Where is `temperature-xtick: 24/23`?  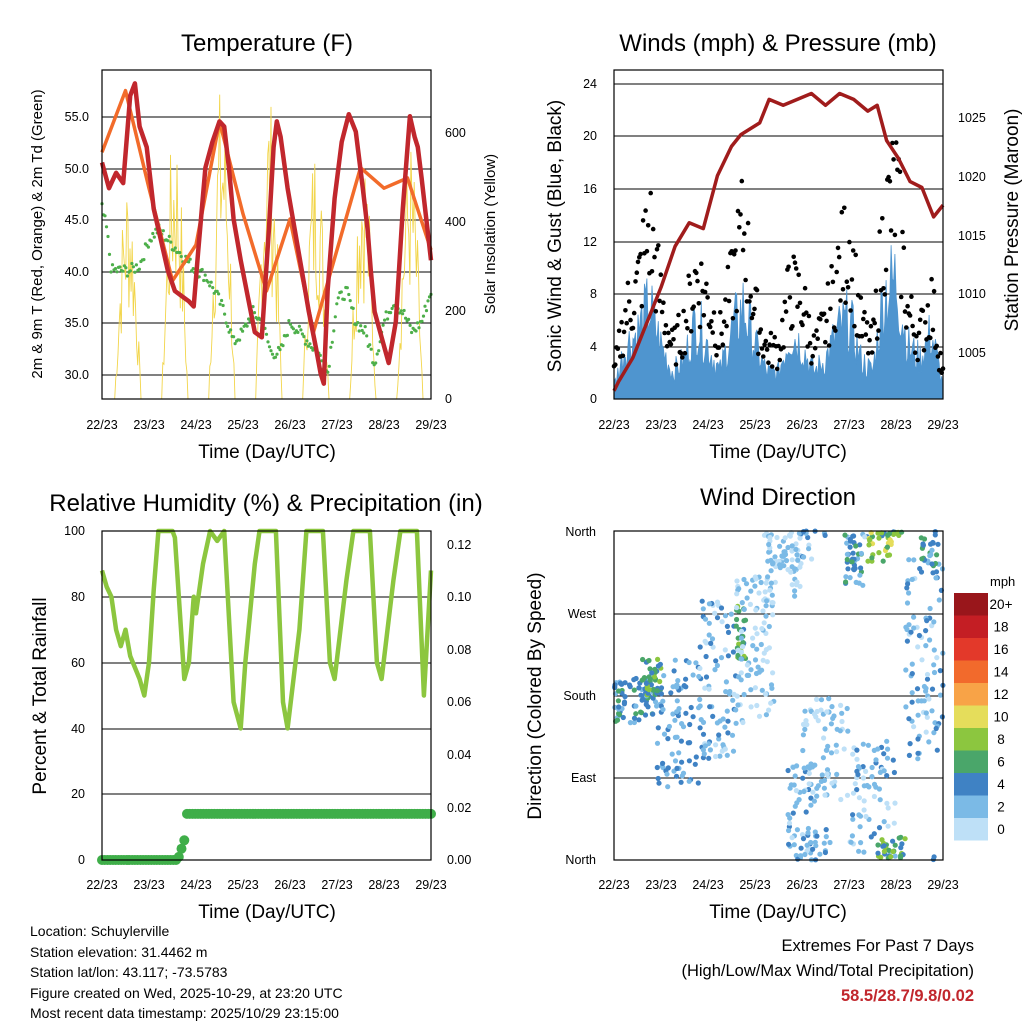
temperature-xtick: 24/23 is located at coordinates (195, 425).